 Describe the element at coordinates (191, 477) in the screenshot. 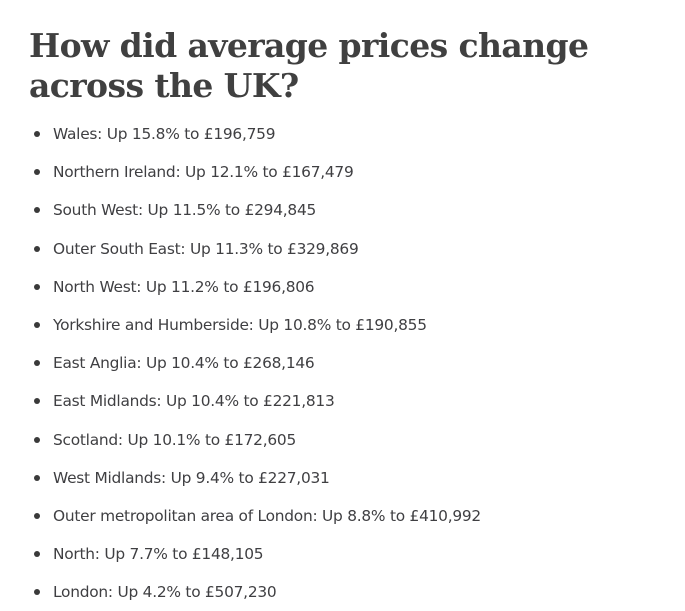

I see `list-item-text: West Midlands: Up 9.4% to £227,031` at that location.